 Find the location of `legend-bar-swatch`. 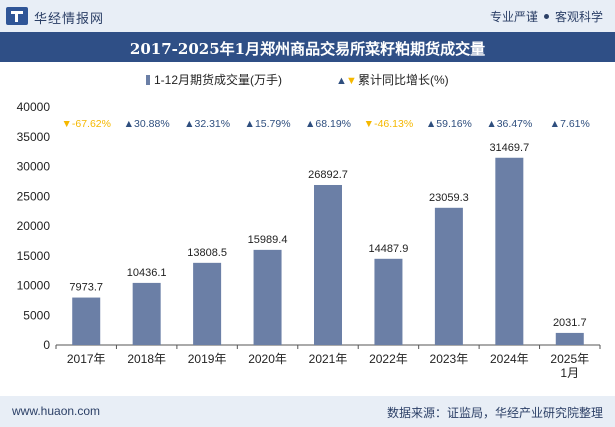

legend-bar-swatch is located at coordinates (148, 80).